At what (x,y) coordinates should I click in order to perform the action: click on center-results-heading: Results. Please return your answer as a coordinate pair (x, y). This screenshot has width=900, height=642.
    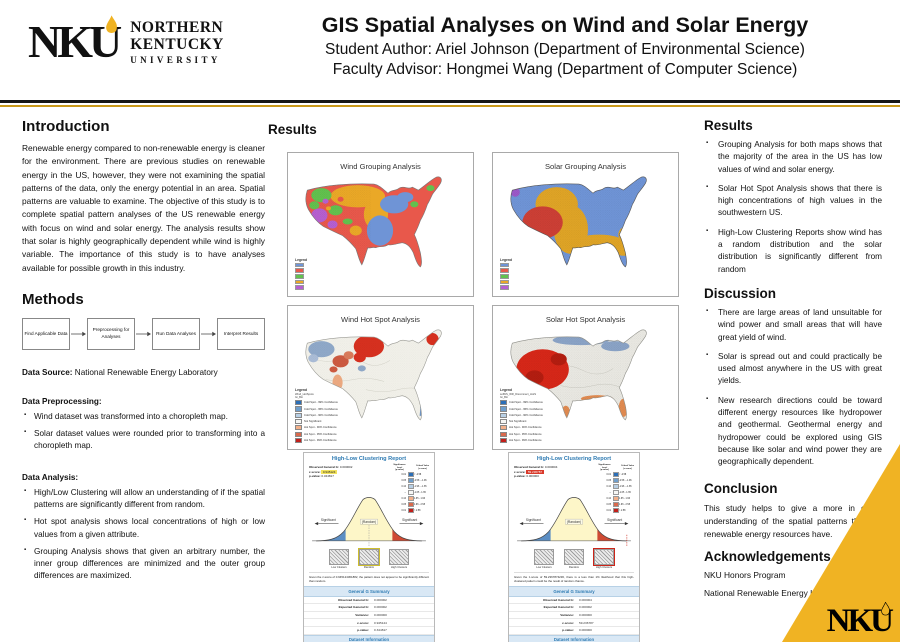
    Looking at the image, I should click on (292, 129).